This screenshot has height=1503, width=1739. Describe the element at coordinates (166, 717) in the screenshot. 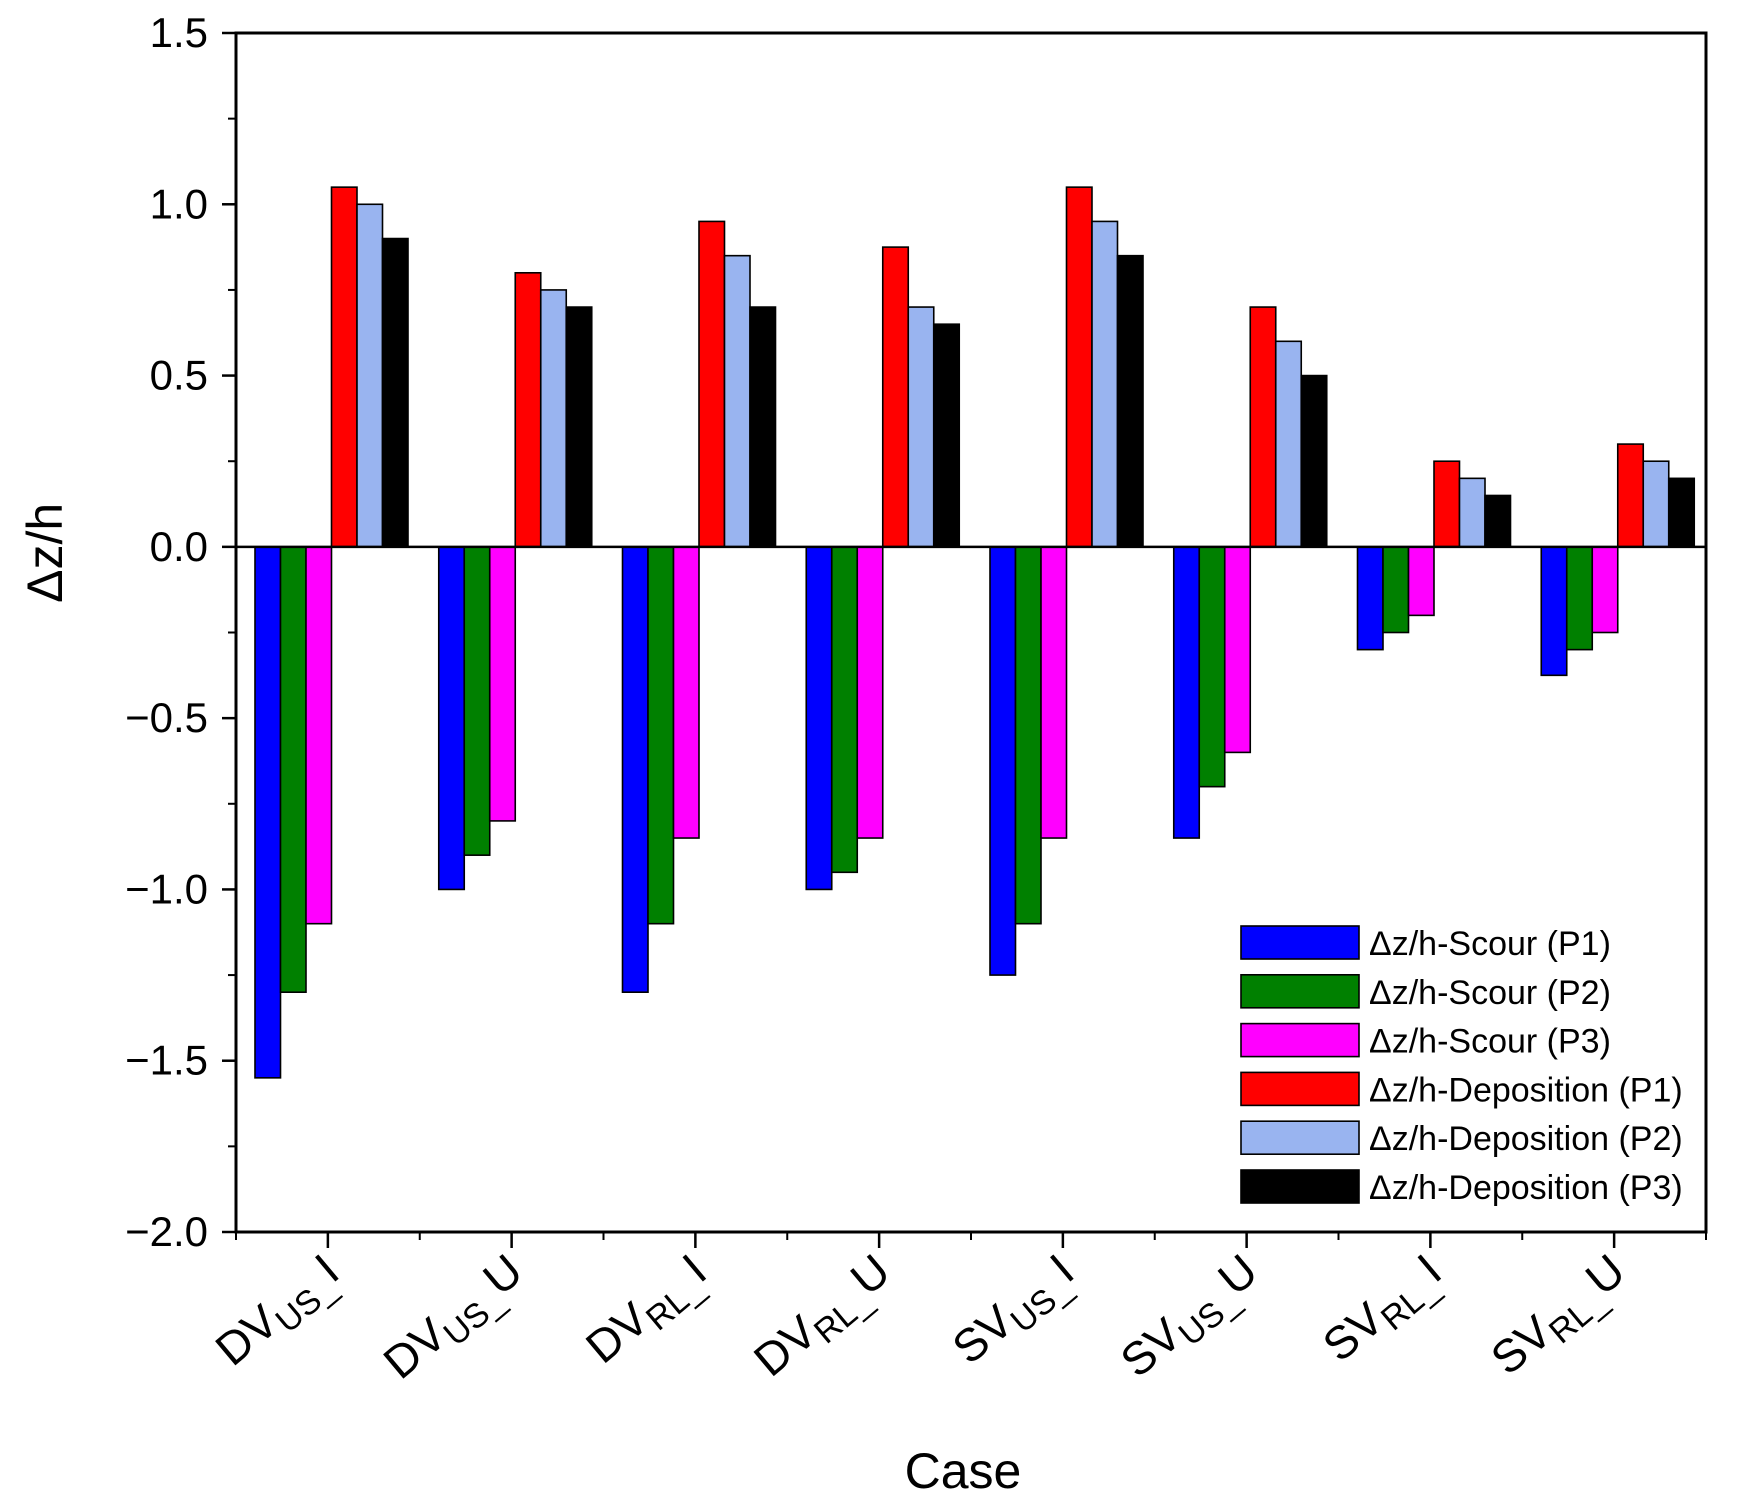

I see `y-tick-label: −0.5` at that location.